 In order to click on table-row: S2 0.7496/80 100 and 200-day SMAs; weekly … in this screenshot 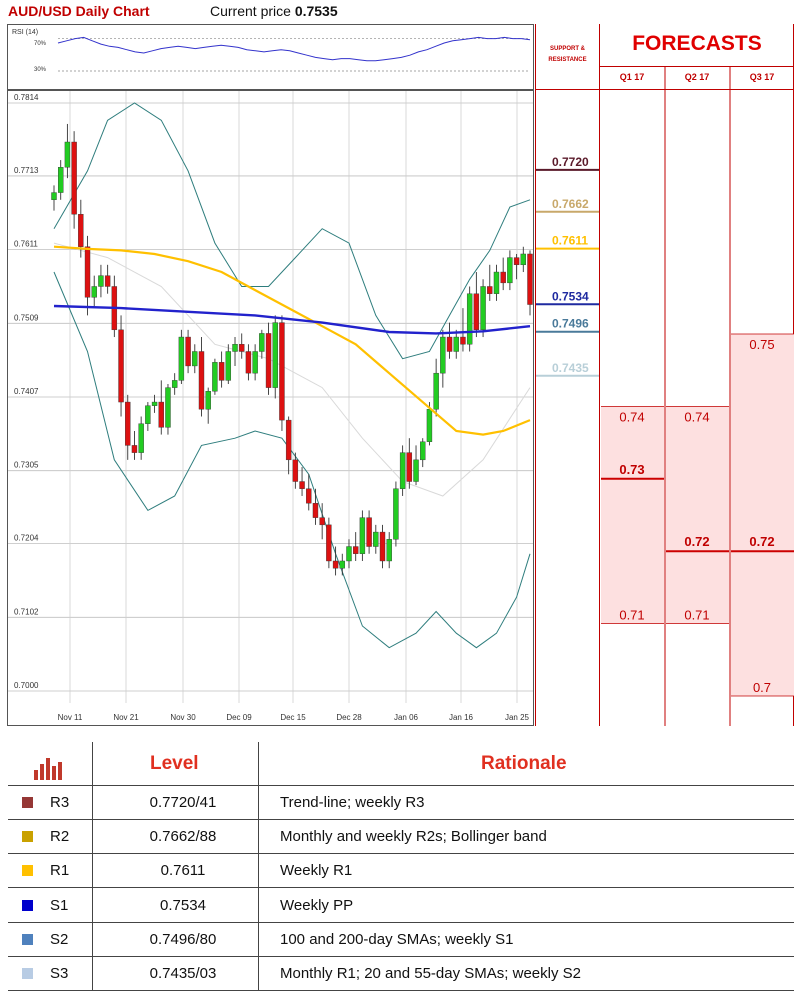, I will do `click(401, 940)`.